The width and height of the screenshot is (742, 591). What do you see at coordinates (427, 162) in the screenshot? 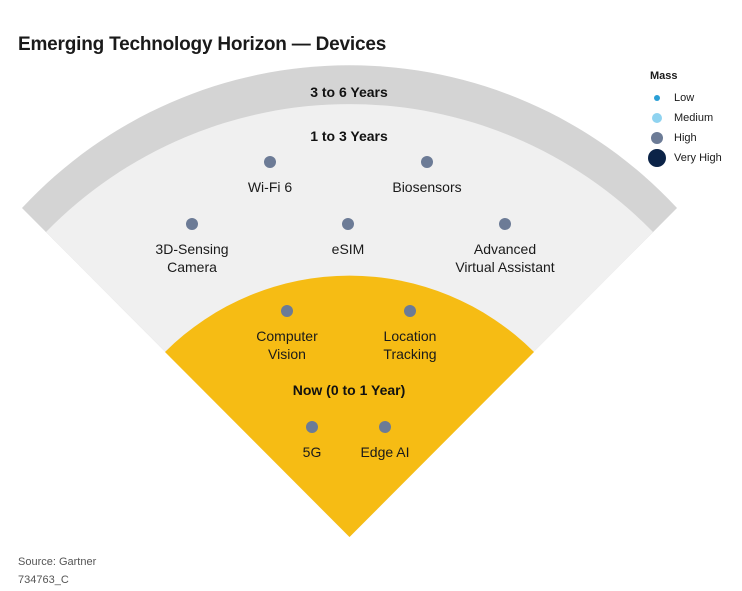
I see `tech-dot-biosensors` at bounding box center [427, 162].